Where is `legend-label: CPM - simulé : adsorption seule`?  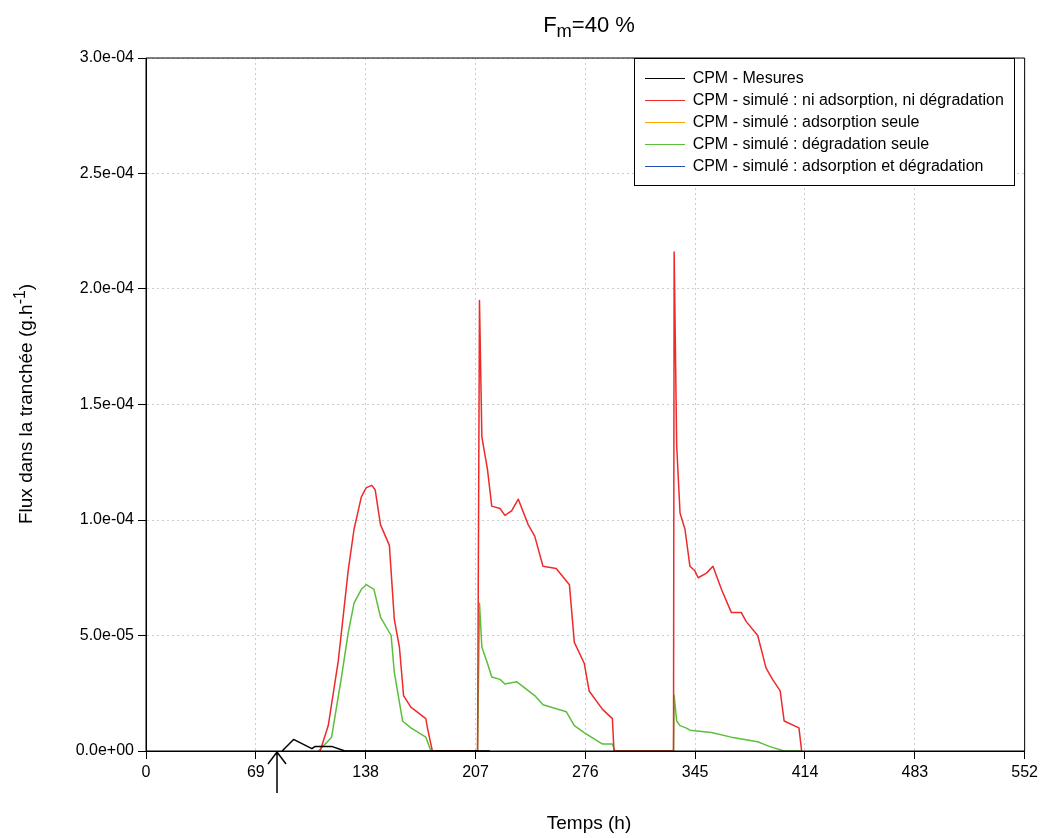
legend-label: CPM - simulé : adsorption seule is located at coordinates (806, 122).